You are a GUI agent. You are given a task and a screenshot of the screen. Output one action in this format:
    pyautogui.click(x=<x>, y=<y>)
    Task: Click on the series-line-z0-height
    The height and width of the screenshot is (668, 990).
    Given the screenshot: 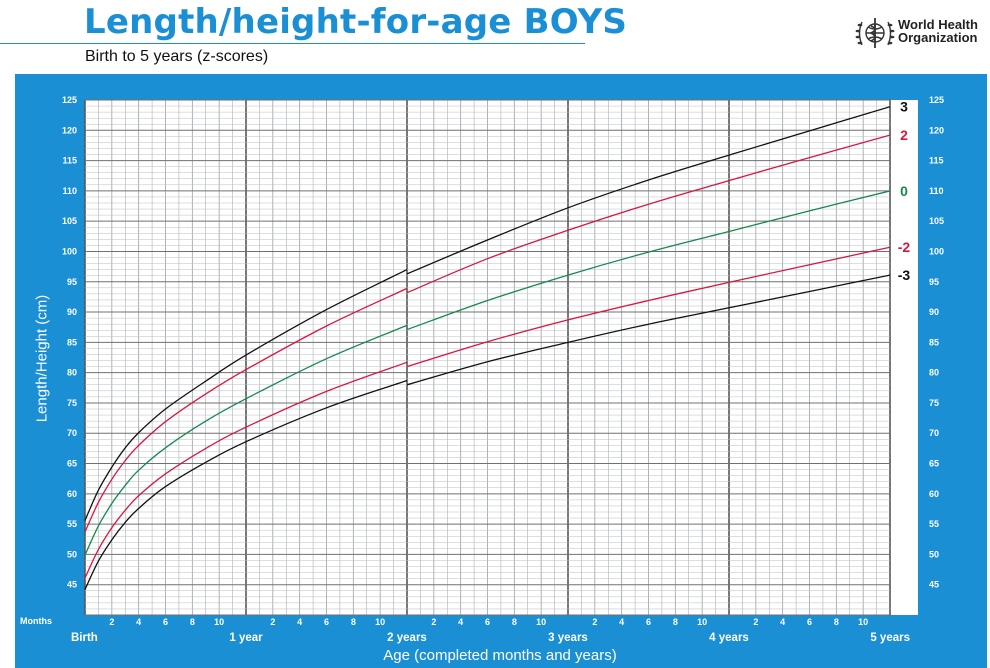 What is the action you would take?
    pyautogui.click(x=648, y=260)
    